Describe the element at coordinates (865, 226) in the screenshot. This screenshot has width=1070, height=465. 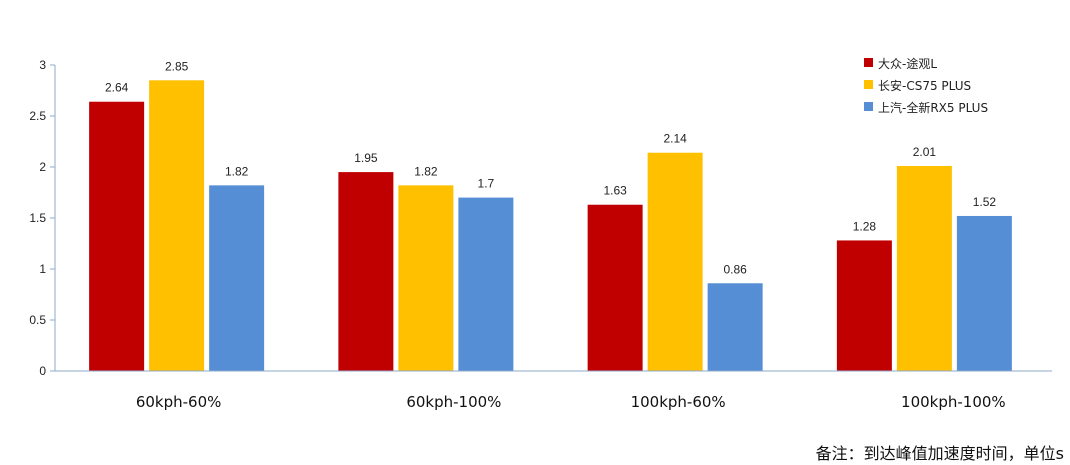
I see `data-label: 1.28` at that location.